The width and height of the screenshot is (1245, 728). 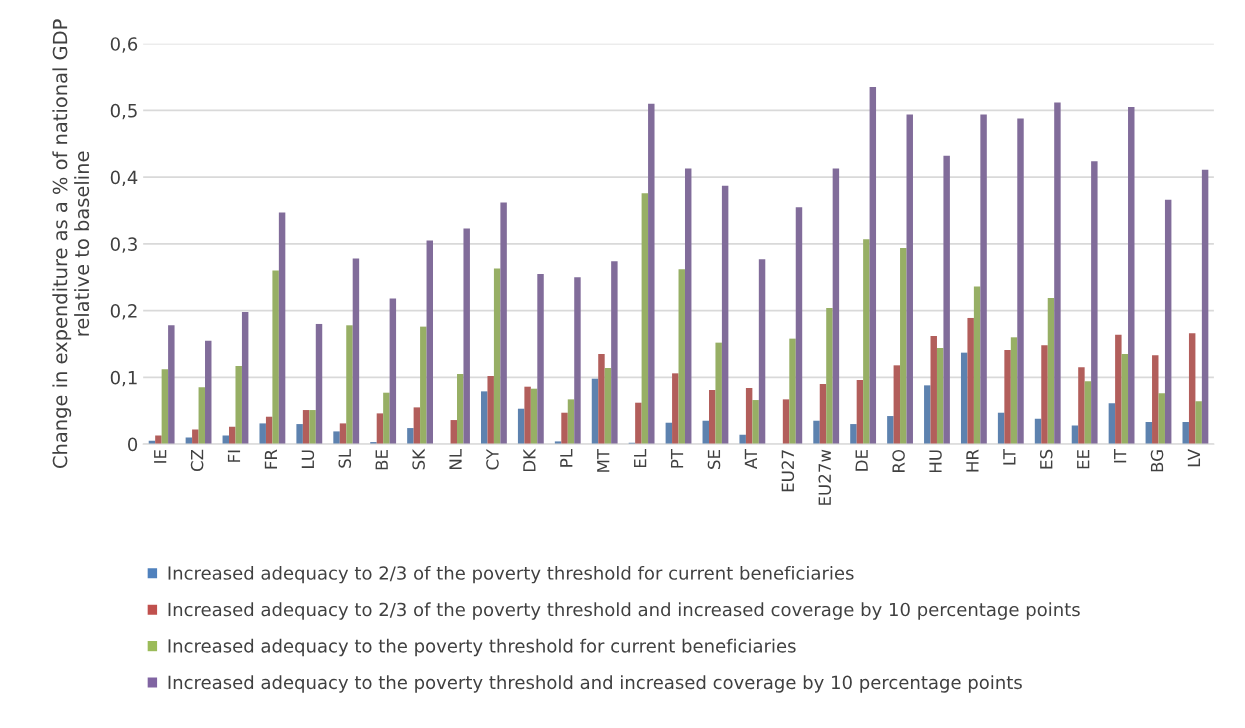 What do you see at coordinates (123, 312) in the screenshot?
I see `y-tick-label: 0,2` at bounding box center [123, 312].